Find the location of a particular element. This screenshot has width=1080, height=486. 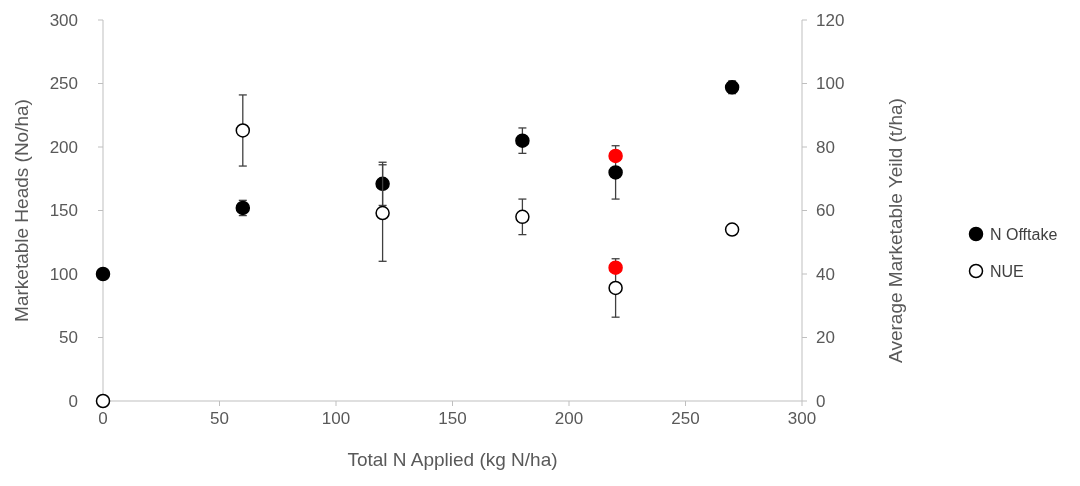

y-tick-label: 50 is located at coordinates (68, 338).